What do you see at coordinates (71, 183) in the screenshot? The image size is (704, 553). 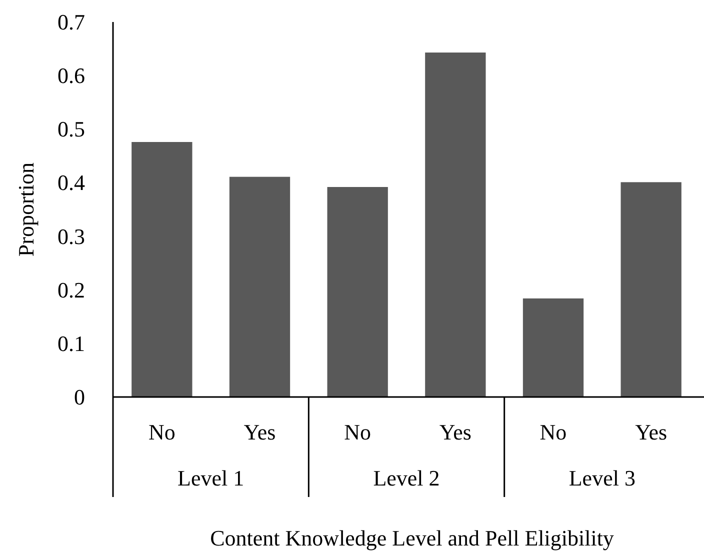 I see `y-tick-label: 0.4` at bounding box center [71, 183].